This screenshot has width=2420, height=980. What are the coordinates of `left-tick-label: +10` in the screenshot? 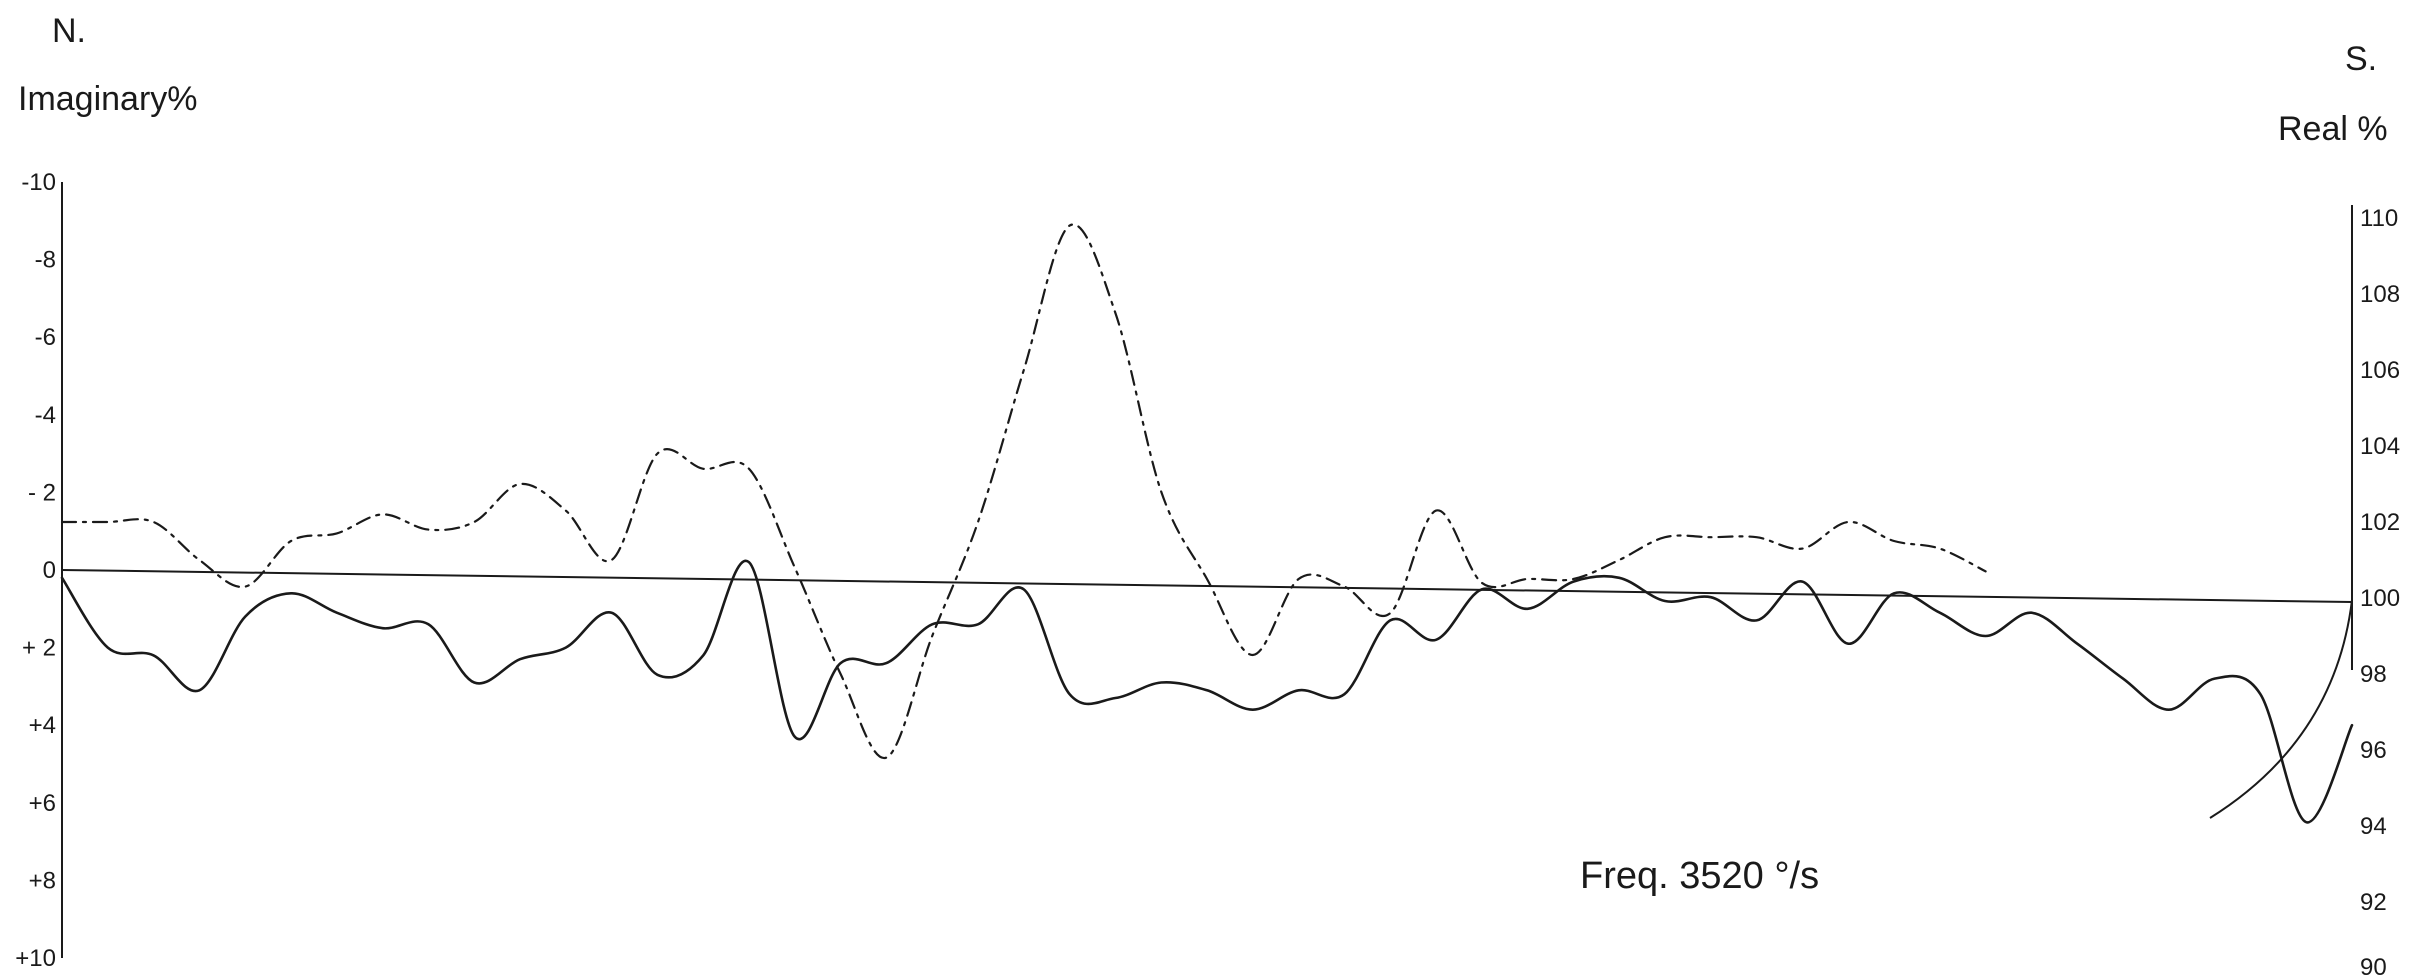 It's located at (35, 958).